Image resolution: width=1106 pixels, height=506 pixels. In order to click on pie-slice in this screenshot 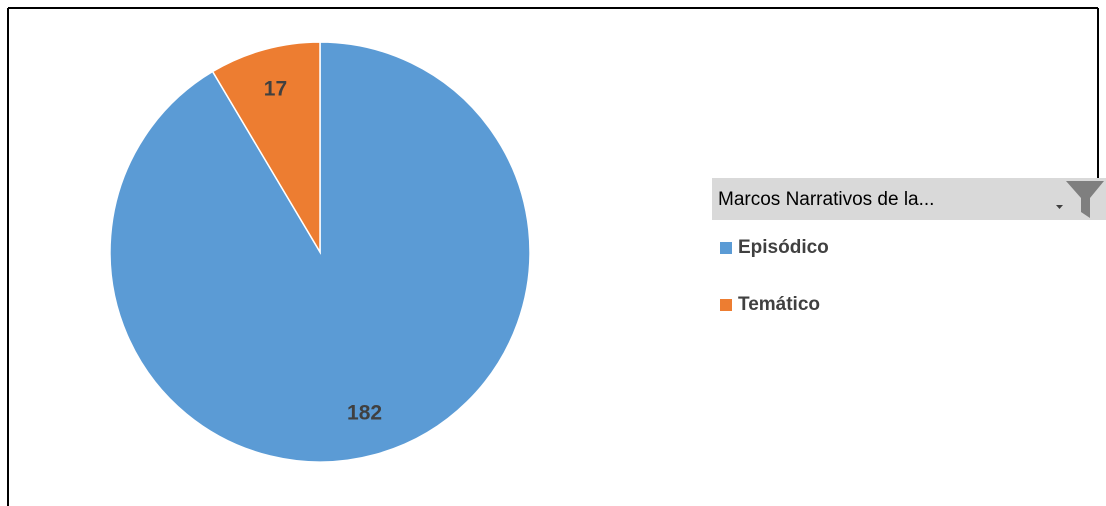, I will do `click(266, 148)`.